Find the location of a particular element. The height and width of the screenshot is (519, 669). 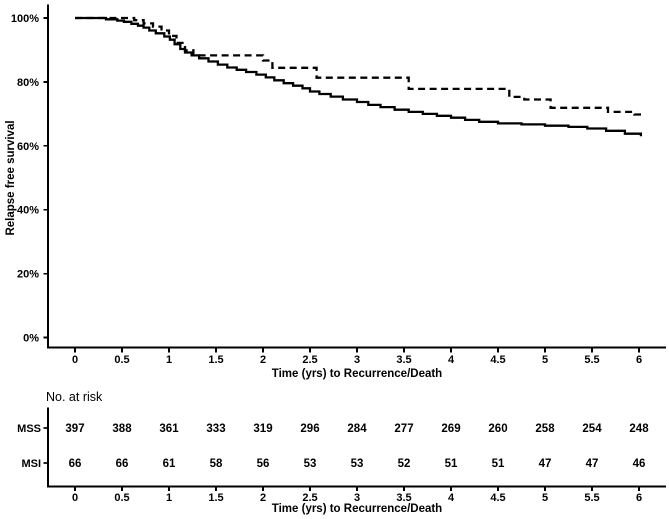

risk-count: 61 is located at coordinates (169, 464).